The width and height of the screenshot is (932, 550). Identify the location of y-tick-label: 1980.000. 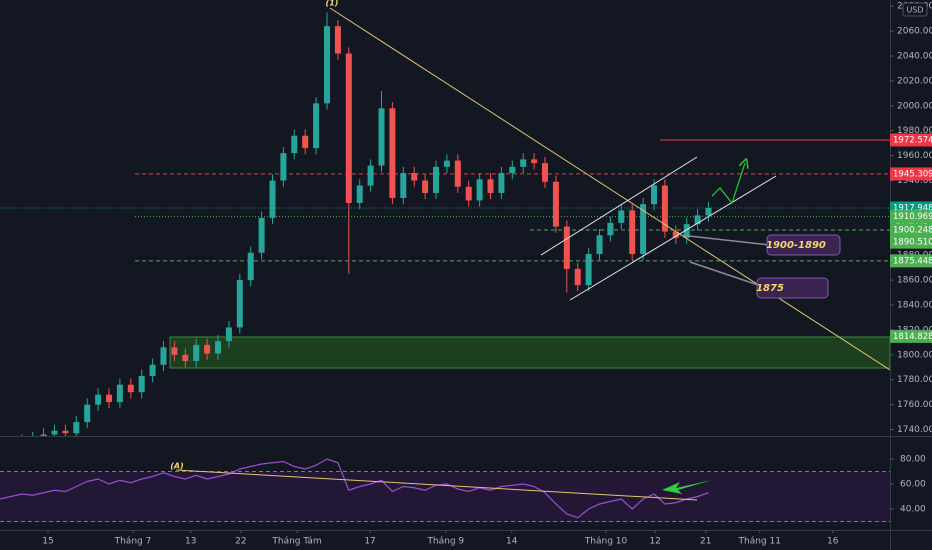
(914, 131).